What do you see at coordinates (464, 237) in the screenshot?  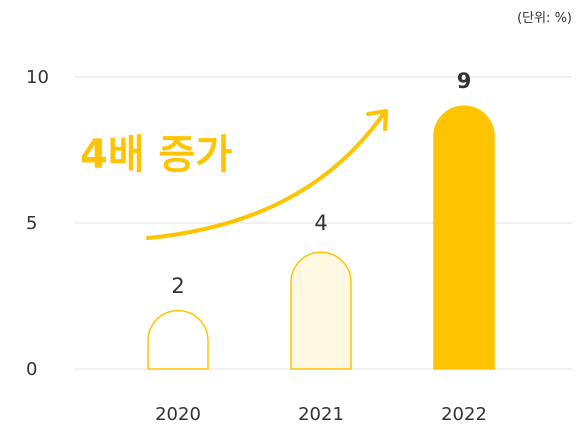 I see `bar-2022` at bounding box center [464, 237].